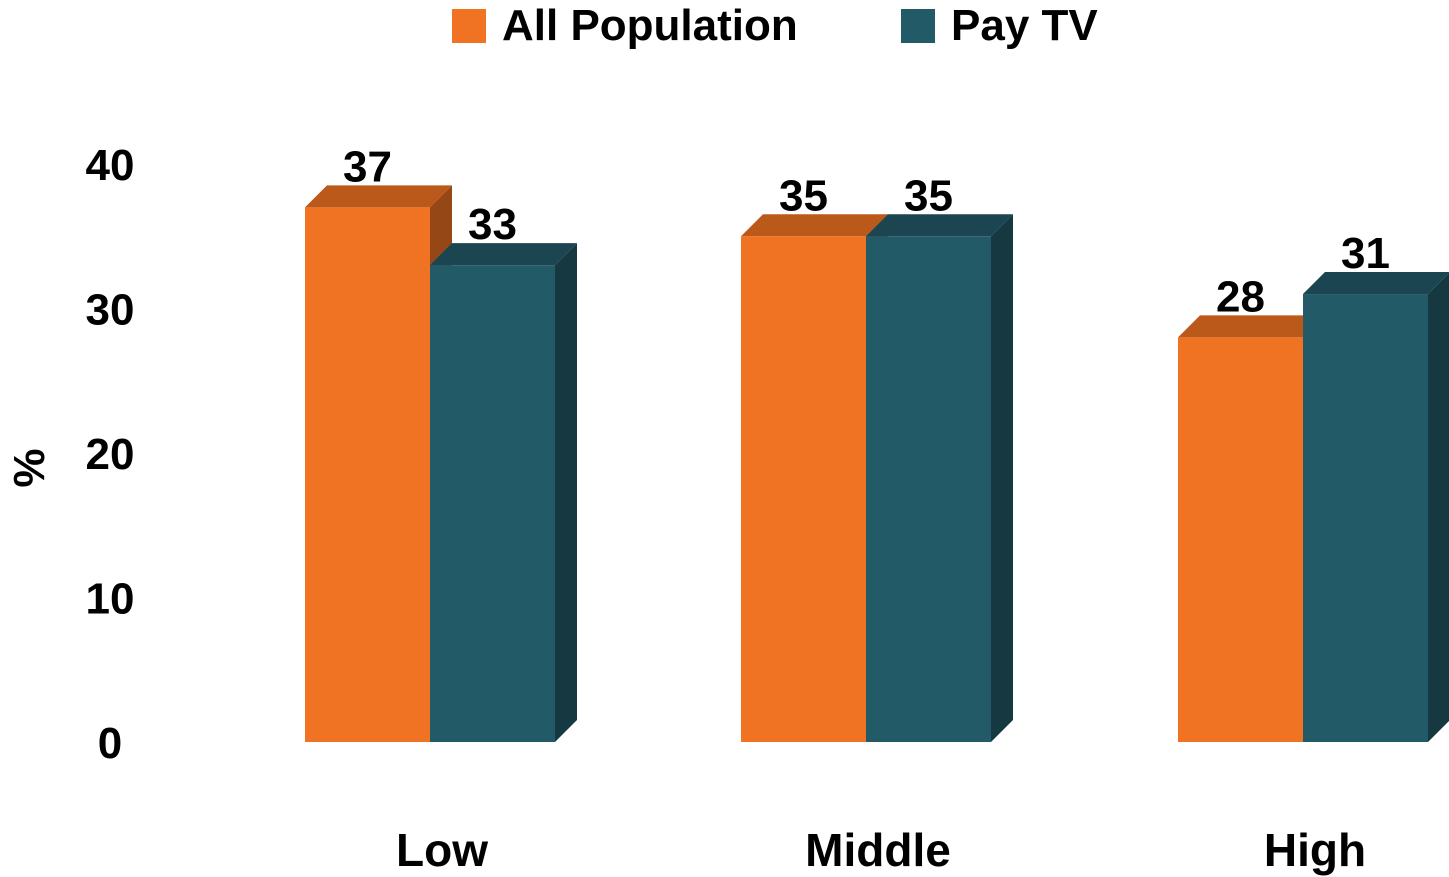 The height and width of the screenshot is (877, 1449). Describe the element at coordinates (1024, 25) in the screenshot. I see `legend-label-pay-tv: Pay TV` at that location.